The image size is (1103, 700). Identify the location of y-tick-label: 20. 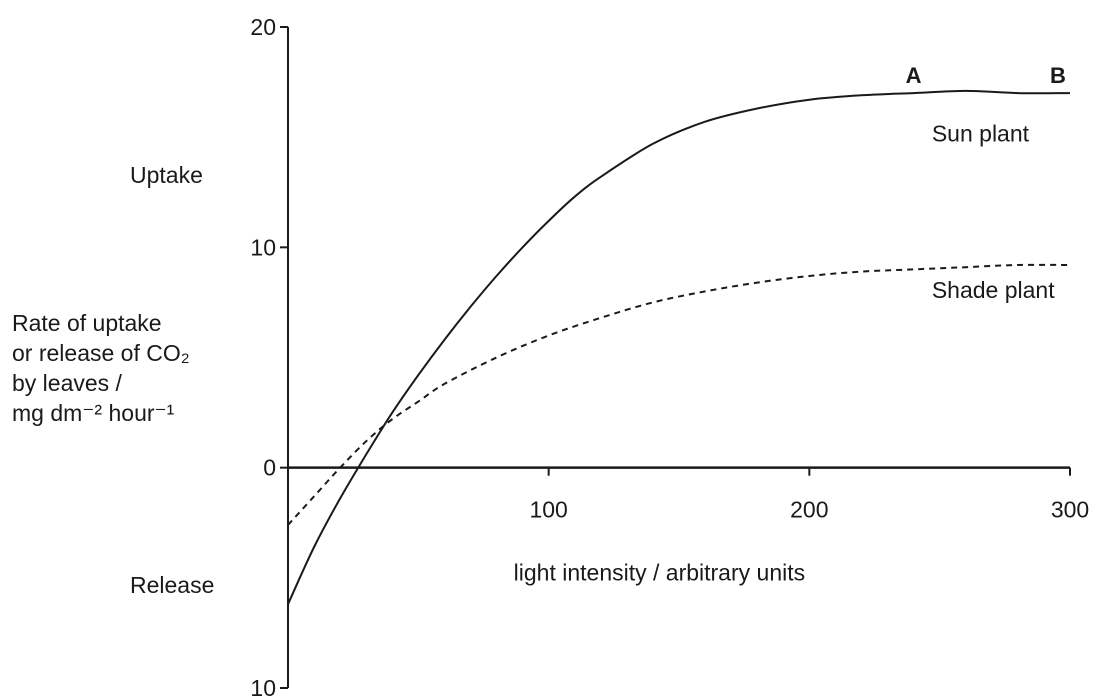
(263, 27).